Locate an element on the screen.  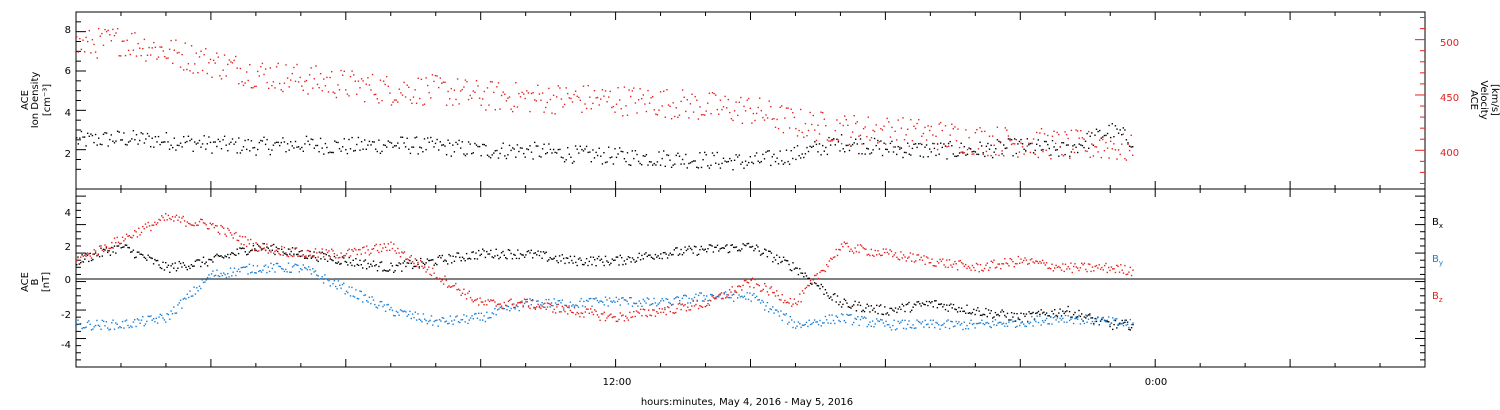
p2-ytick-label: 0 is located at coordinates (68, 280).